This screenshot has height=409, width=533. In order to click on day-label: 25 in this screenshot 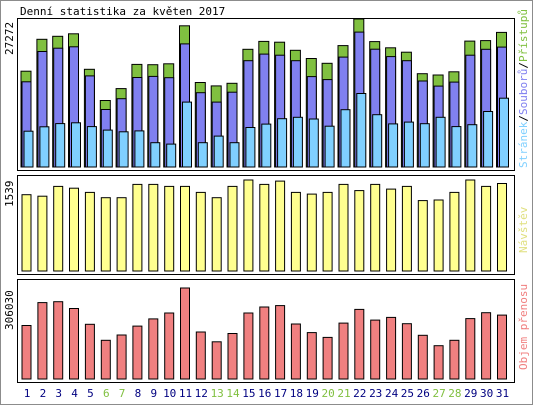, I will do `click(407, 393)`.